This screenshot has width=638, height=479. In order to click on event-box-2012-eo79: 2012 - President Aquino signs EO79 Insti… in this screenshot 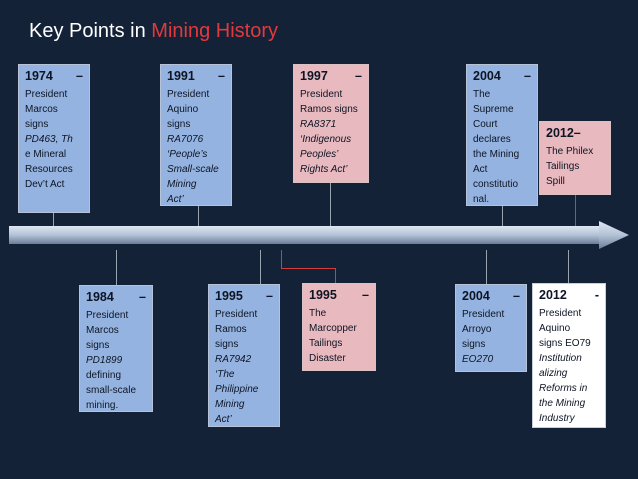, I will do `click(569, 355)`.